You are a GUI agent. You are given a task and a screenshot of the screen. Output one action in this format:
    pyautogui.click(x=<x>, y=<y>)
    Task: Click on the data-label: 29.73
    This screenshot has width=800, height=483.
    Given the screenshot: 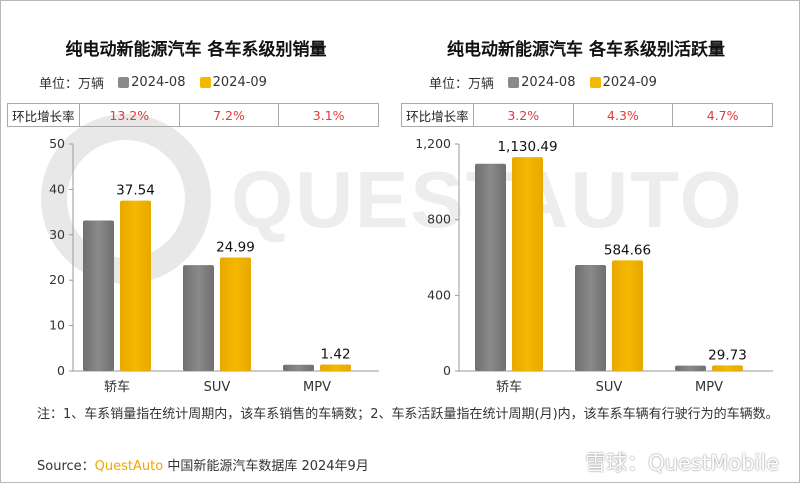 What is the action you would take?
    pyautogui.click(x=727, y=355)
    